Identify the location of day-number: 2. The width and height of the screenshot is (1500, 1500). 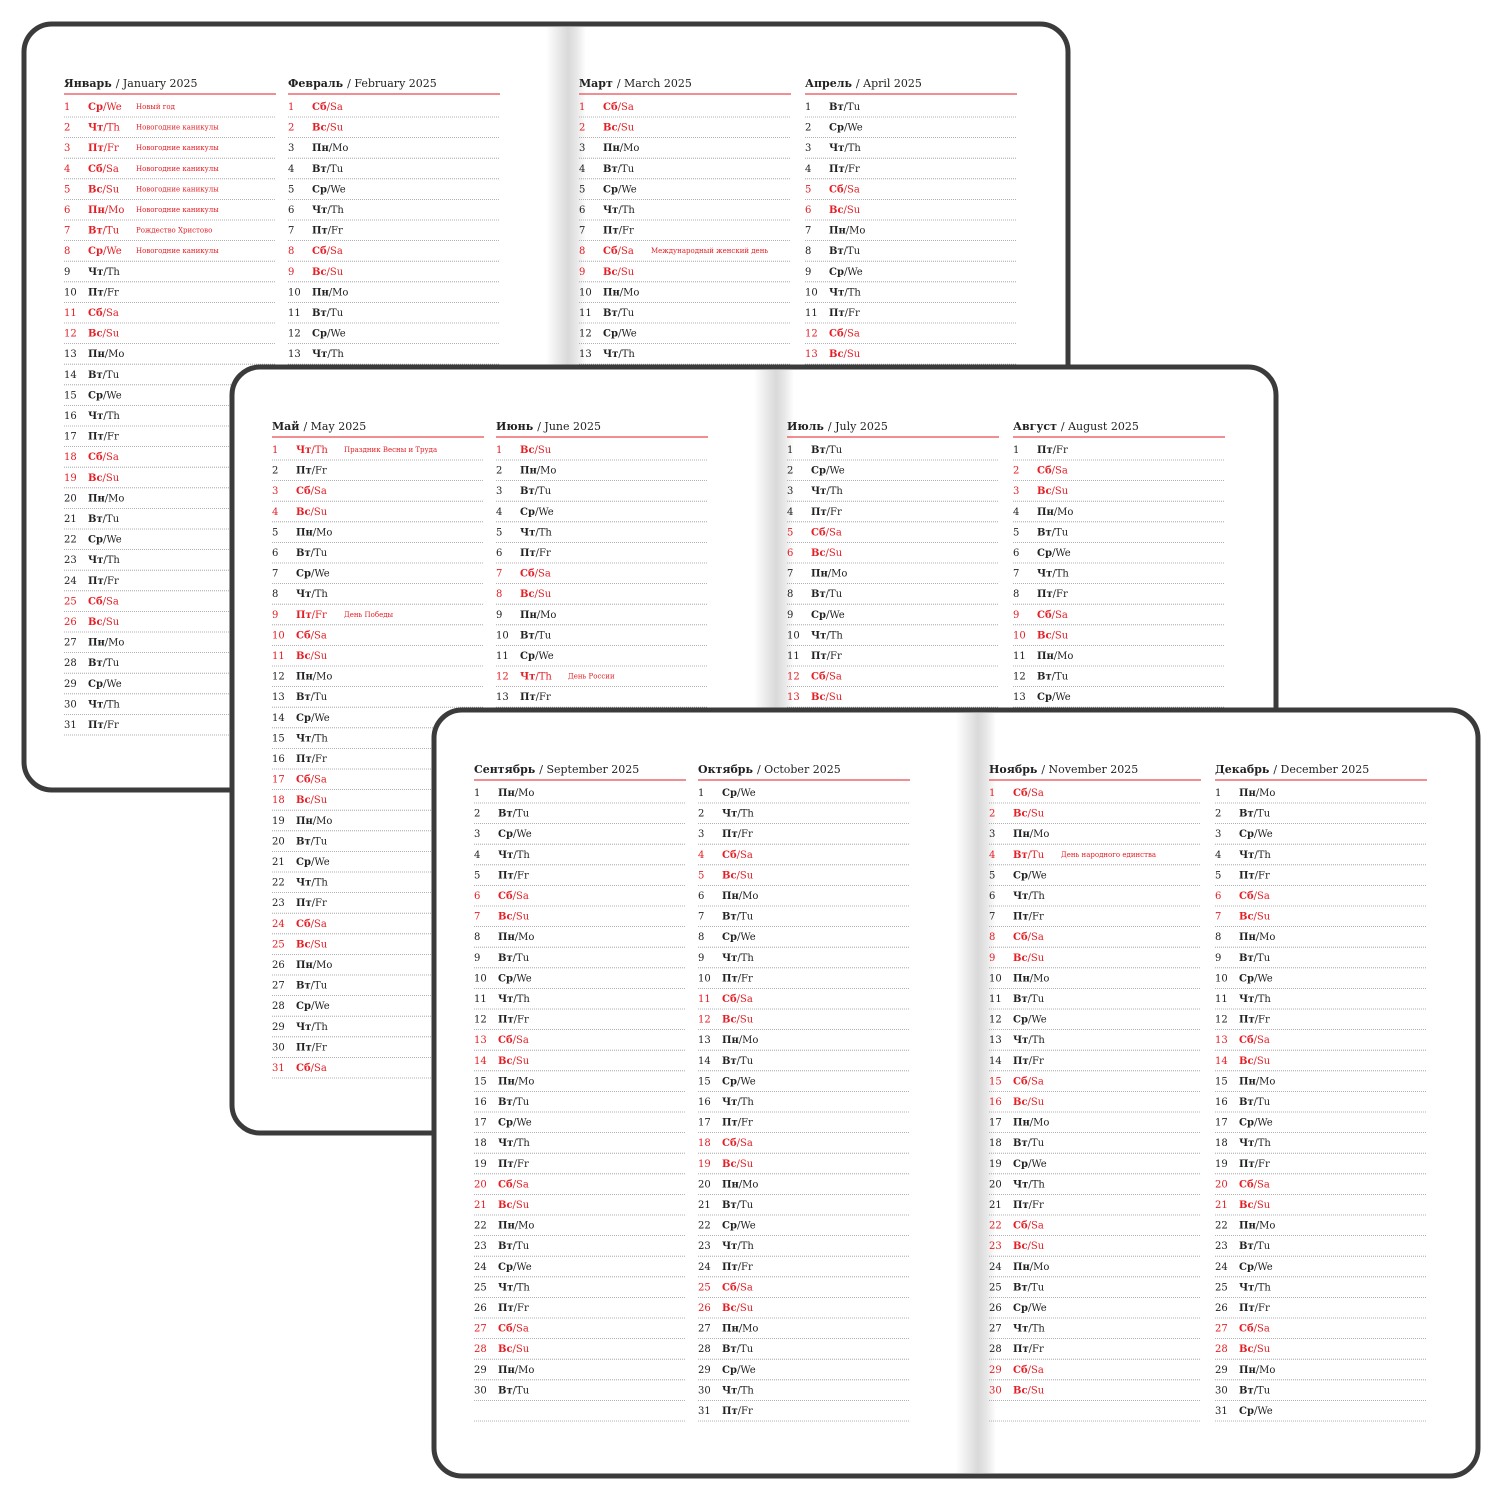
(67, 128).